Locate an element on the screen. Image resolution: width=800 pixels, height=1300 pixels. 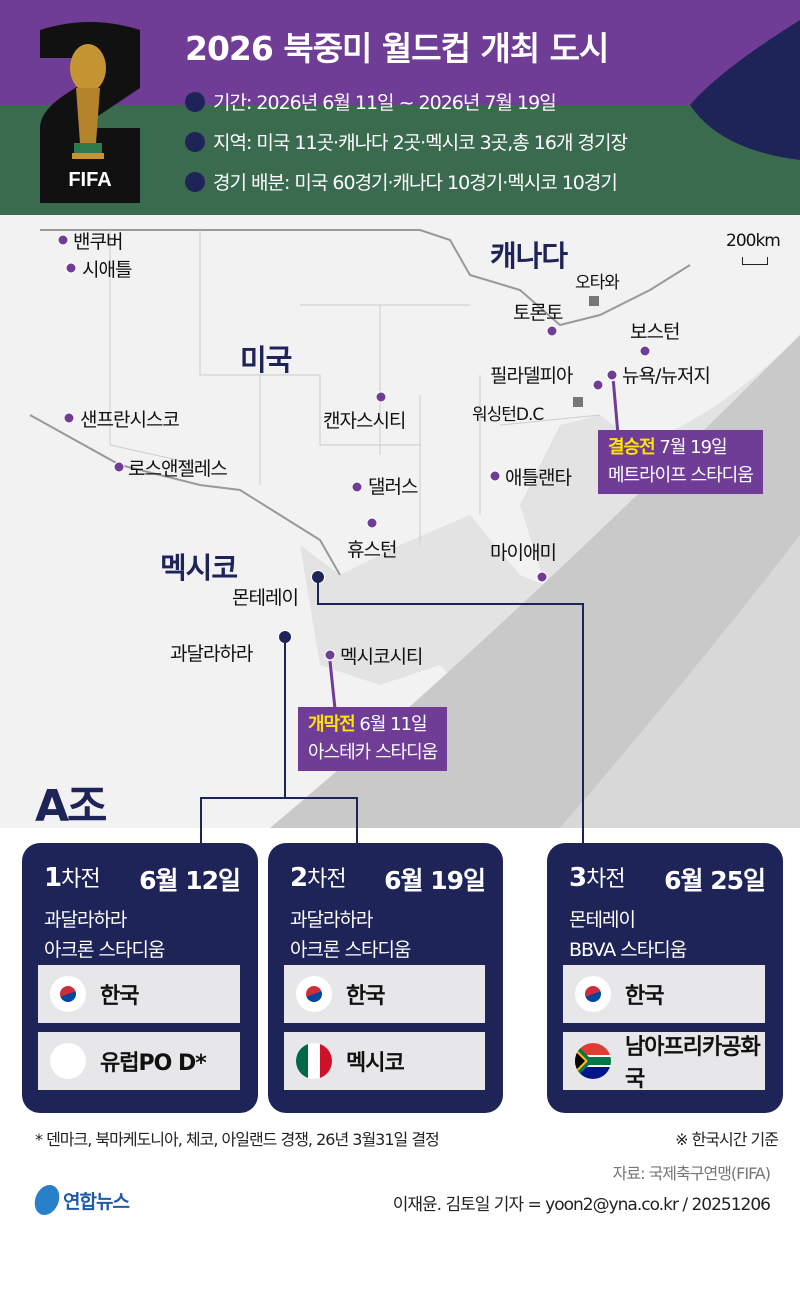
scale-bar is located at coordinates (755, 261).